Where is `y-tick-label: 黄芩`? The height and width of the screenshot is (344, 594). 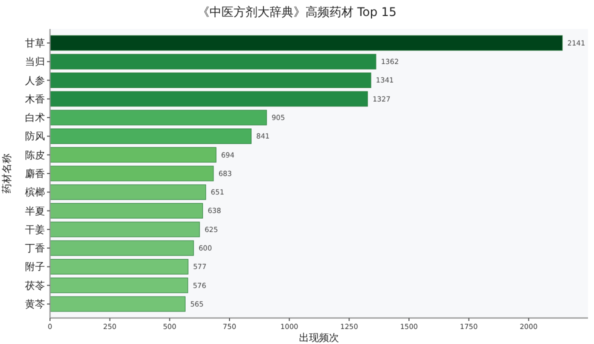 y-tick-label: 黄芩 is located at coordinates (35, 304).